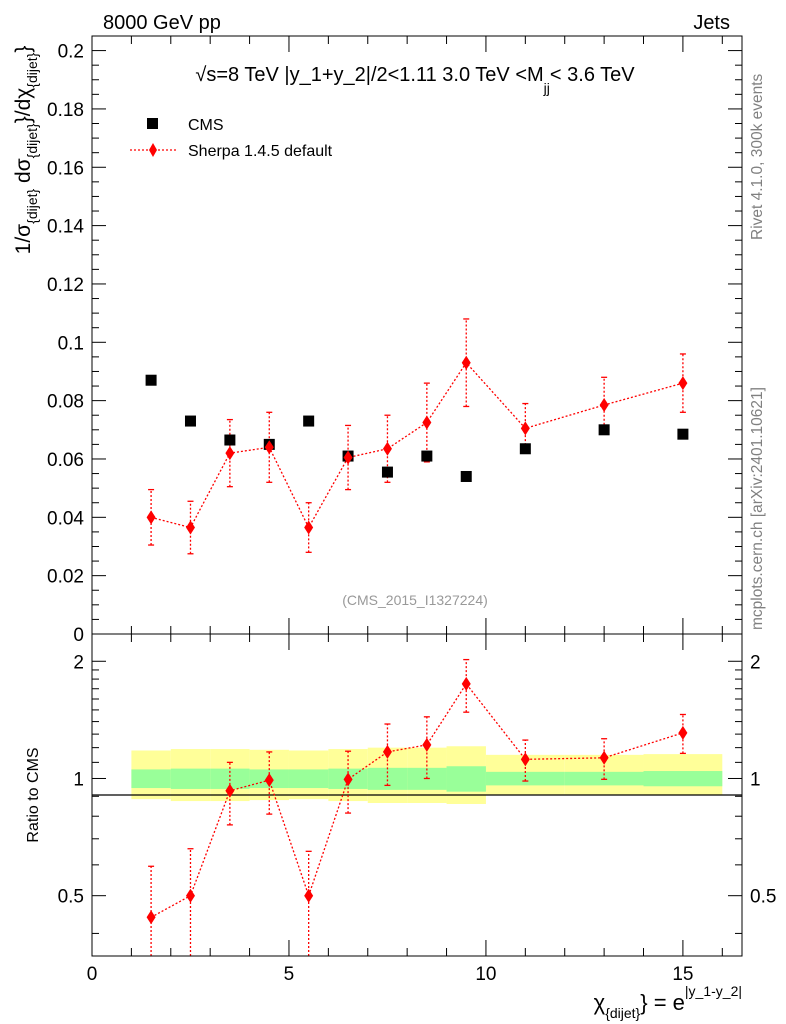 Image resolution: width=786 pixels, height=1024 pixels. What do you see at coordinates (415, 600) in the screenshot?
I see `analysis-watermark: (CMS_2015_I1327224)` at bounding box center [415, 600].